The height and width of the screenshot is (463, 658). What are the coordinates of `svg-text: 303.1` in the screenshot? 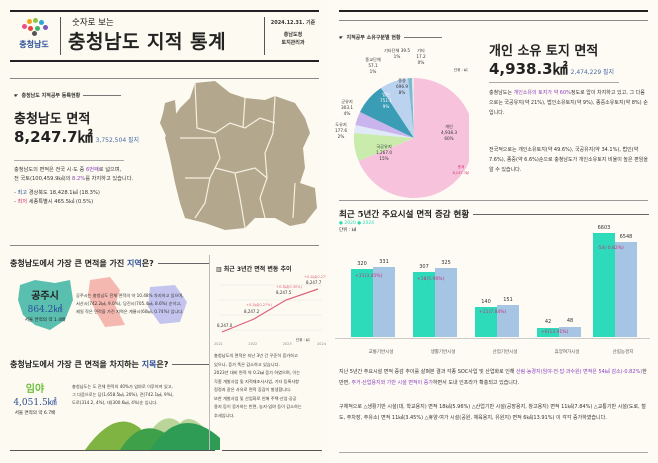 It's located at (347, 107).